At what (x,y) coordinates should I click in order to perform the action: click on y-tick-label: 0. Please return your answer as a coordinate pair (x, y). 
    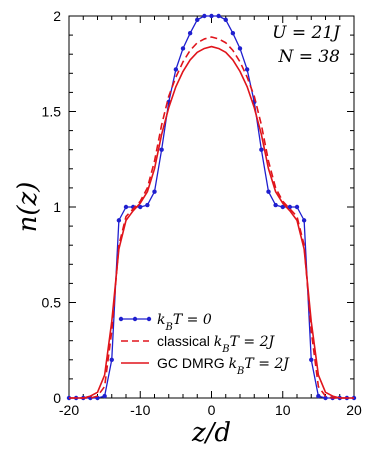
    Looking at the image, I should click on (57, 398).